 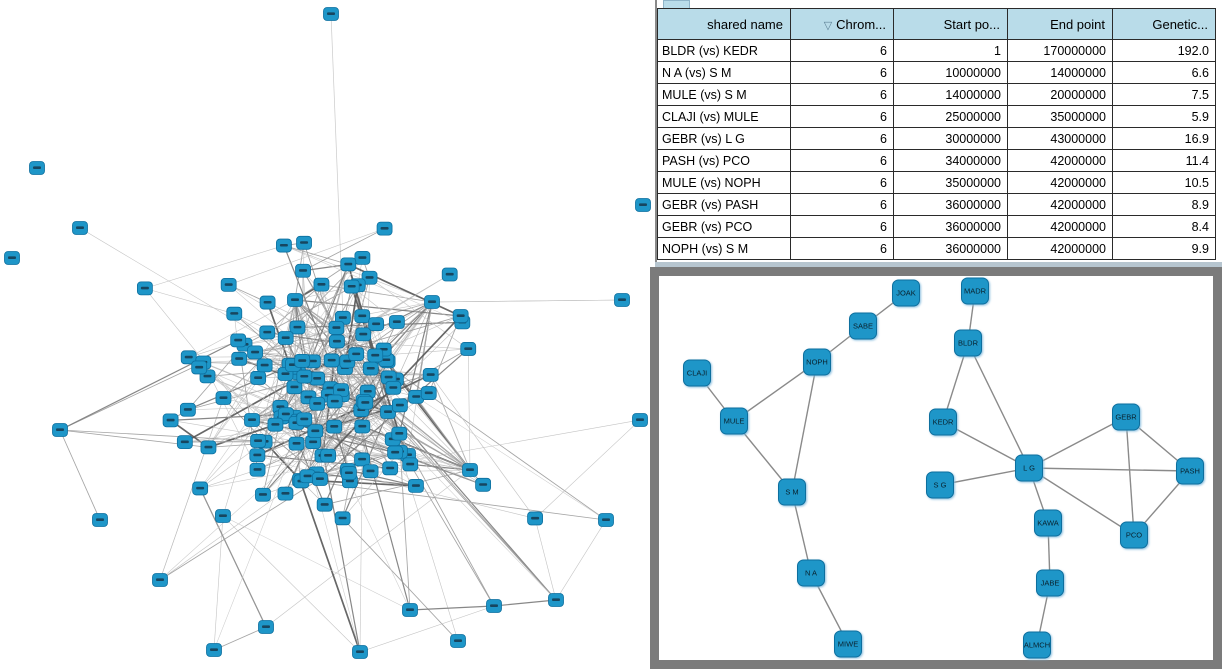 I want to click on table-row: GEBR (vs) PCO 6 36000000 42000000 8.4, so click(x=936, y=226).